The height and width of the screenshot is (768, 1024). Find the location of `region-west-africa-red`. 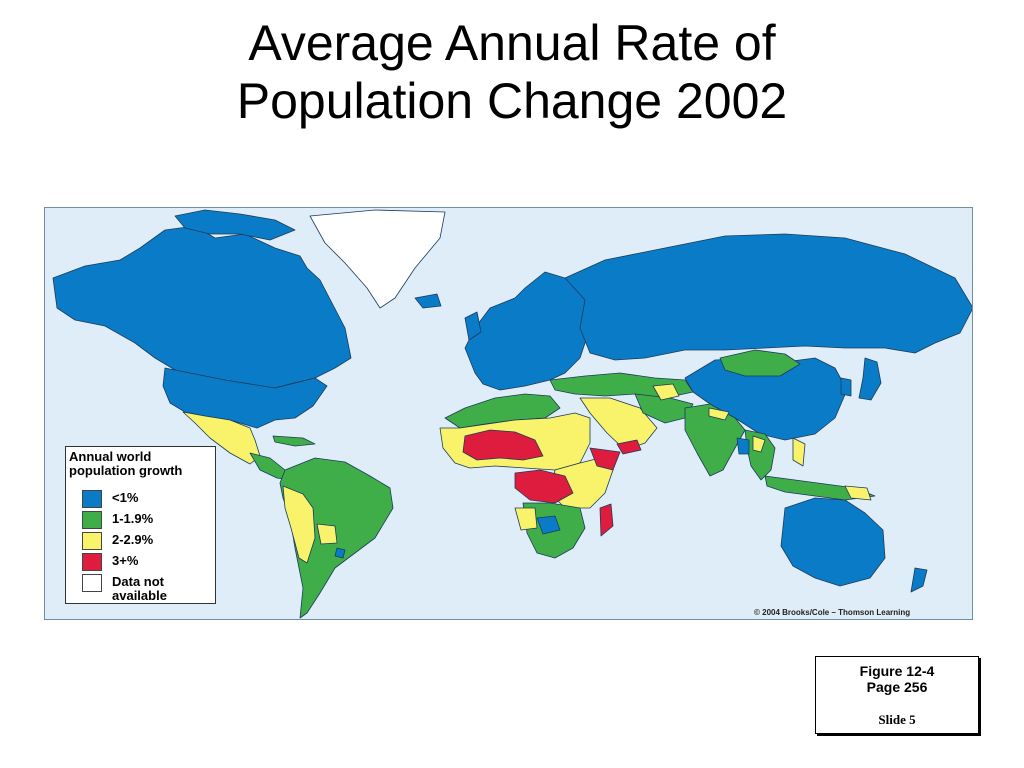

region-west-africa-red is located at coordinates (503, 445).